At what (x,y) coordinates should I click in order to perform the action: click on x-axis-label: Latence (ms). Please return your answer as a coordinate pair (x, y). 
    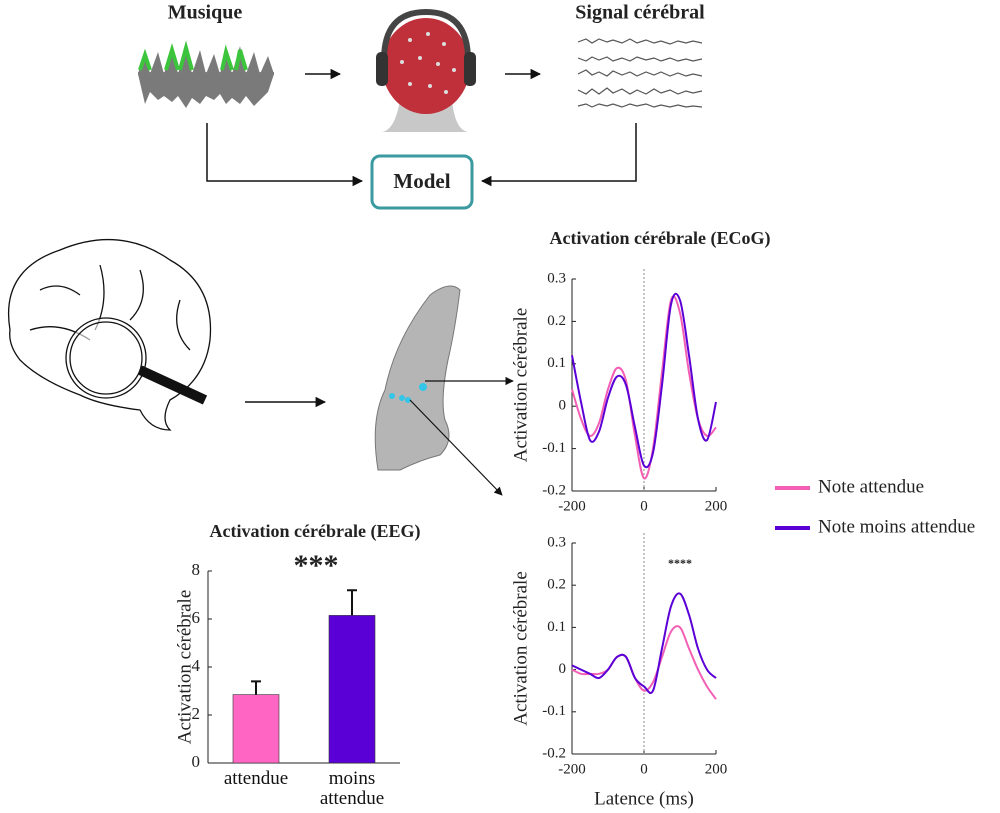
    Looking at the image, I should click on (644, 798).